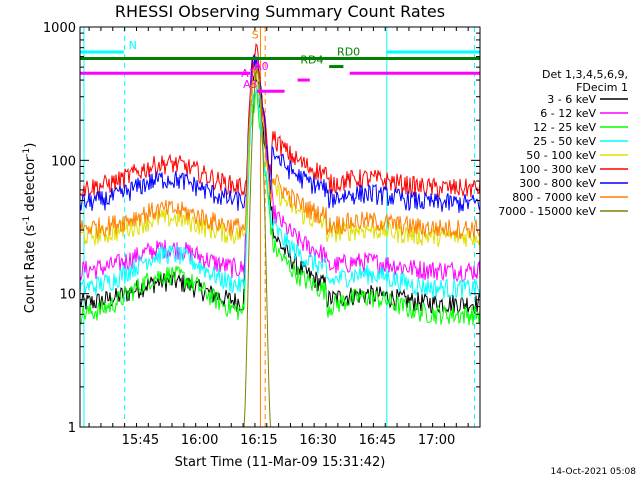 The height and width of the screenshot is (480, 640). I want to click on state-label-A1: A1, so click(248, 73).